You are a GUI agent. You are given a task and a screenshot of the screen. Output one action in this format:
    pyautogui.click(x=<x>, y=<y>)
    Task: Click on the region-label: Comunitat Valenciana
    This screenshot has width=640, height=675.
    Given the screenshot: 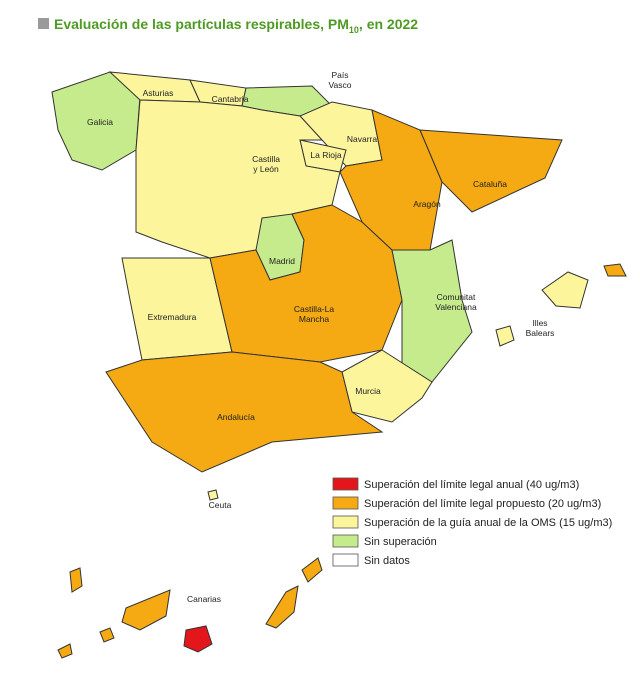 What is the action you would take?
    pyautogui.click(x=456, y=302)
    